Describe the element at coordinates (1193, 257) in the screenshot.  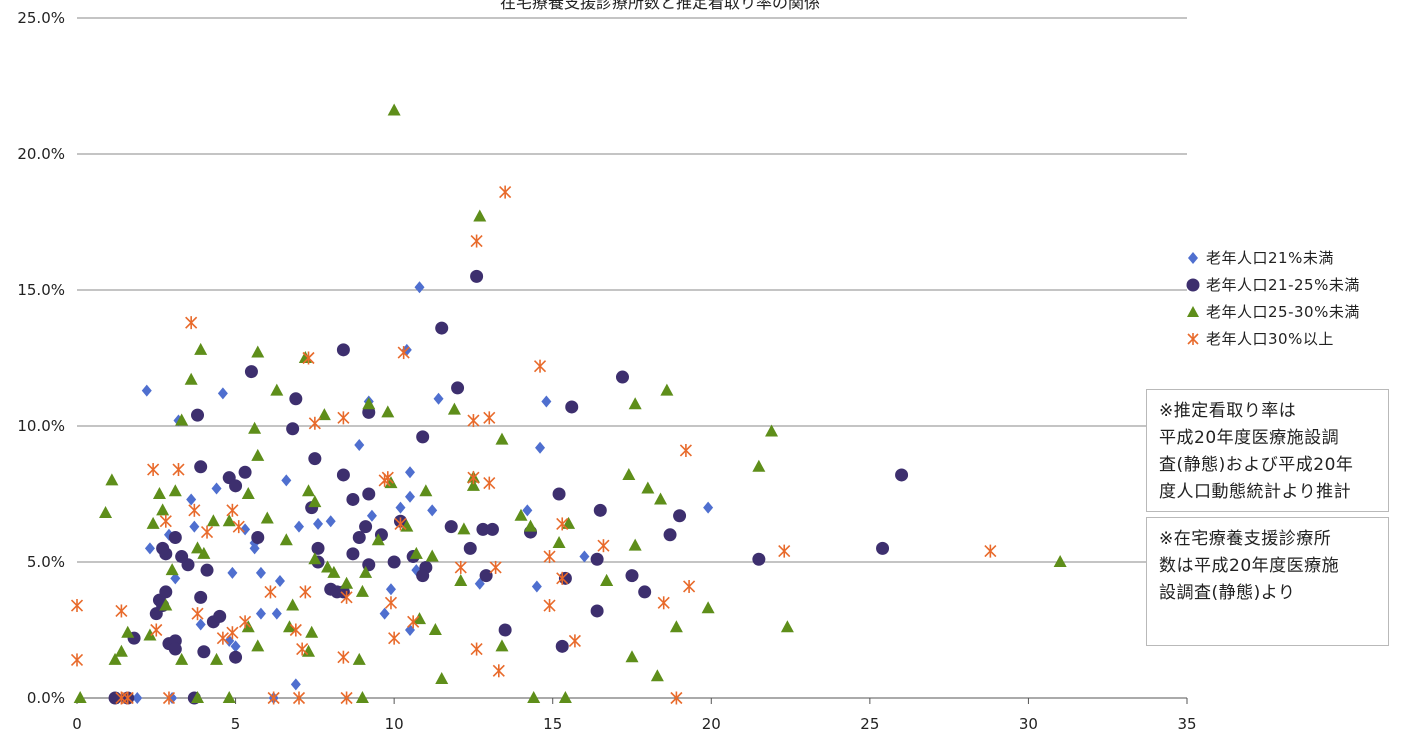
I see `diamond-marker-icon` at that location.